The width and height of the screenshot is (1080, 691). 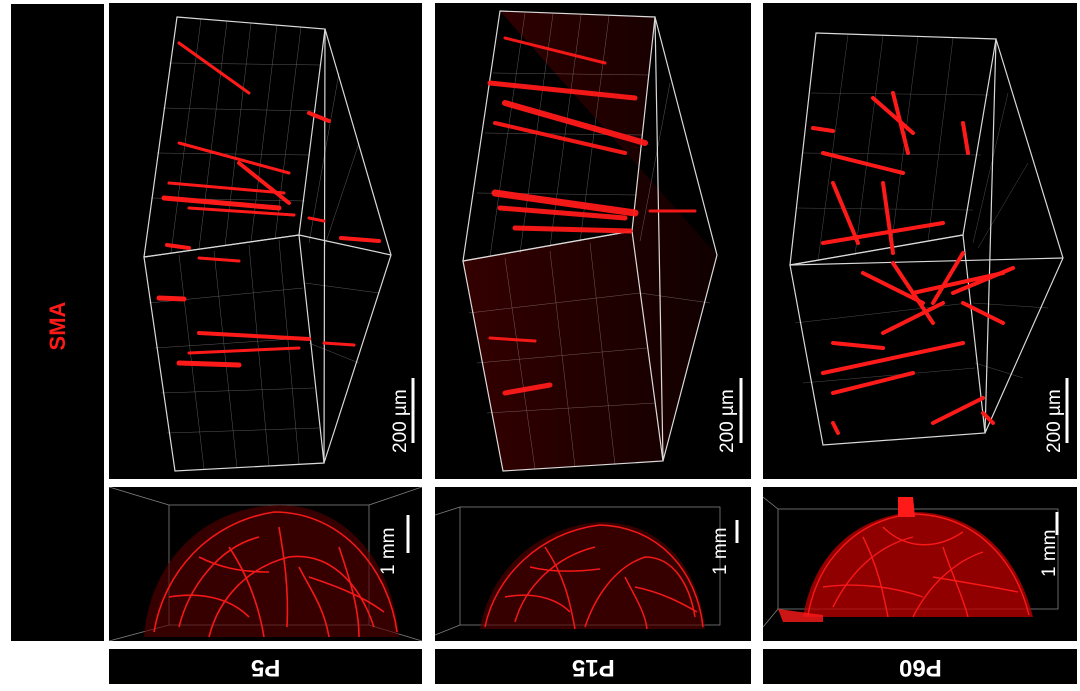 I want to click on stage-text: P60, so click(x=920, y=667).